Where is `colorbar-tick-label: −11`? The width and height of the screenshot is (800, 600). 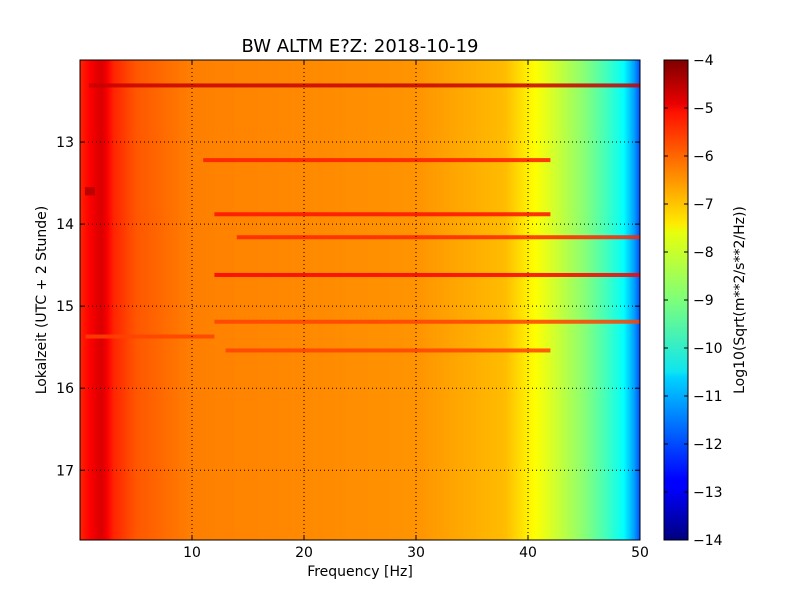
colorbar-tick-label: −11 is located at coordinates (708, 397).